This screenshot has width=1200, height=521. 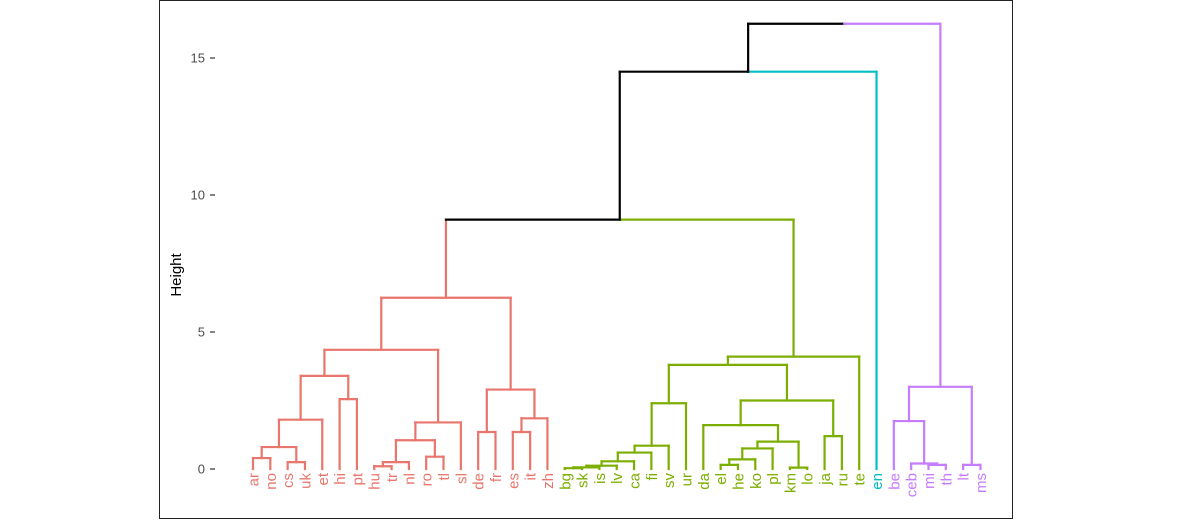 What do you see at coordinates (704, 480) in the screenshot?
I see `leaf-label-da: da` at bounding box center [704, 480].